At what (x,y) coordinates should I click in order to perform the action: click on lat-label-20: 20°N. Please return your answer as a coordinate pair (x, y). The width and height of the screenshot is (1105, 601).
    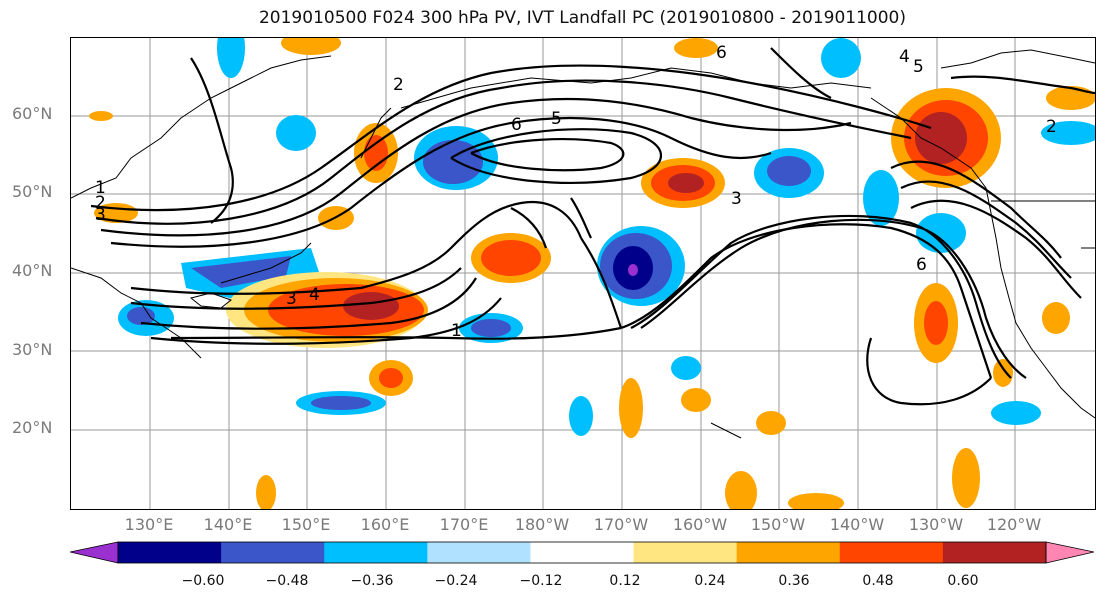
    Looking at the image, I should click on (32, 427).